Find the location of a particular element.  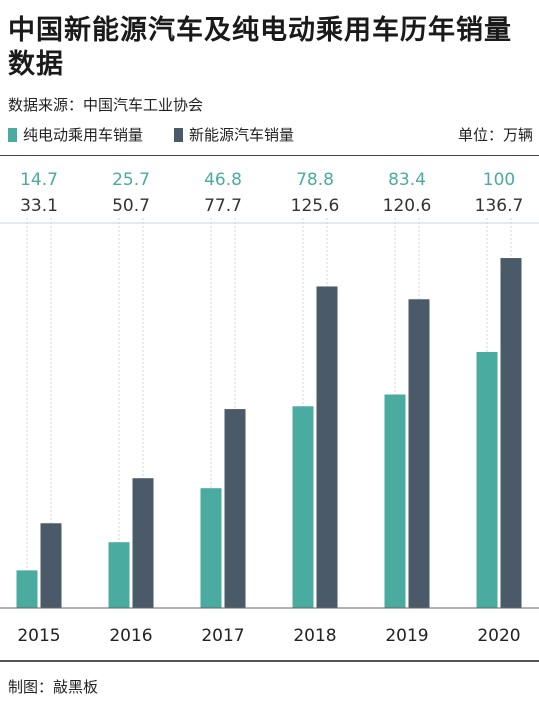

legend-item-nev: 新能源汽车销量 is located at coordinates (234, 134).